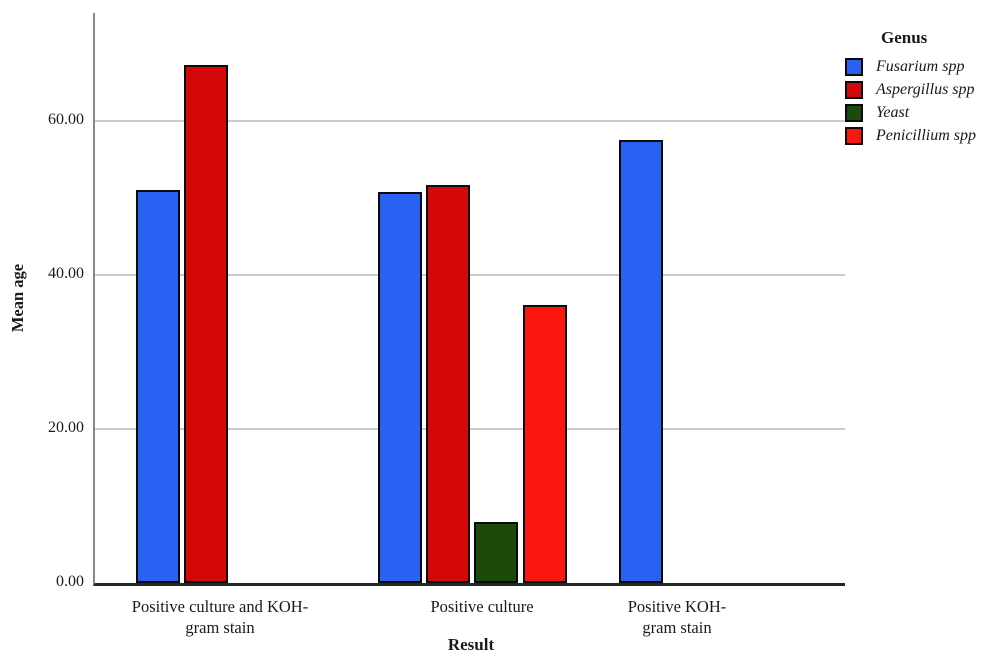 The width and height of the screenshot is (1000, 658). Describe the element at coordinates (66, 427) in the screenshot. I see `y-tick-label: 20.00` at that location.